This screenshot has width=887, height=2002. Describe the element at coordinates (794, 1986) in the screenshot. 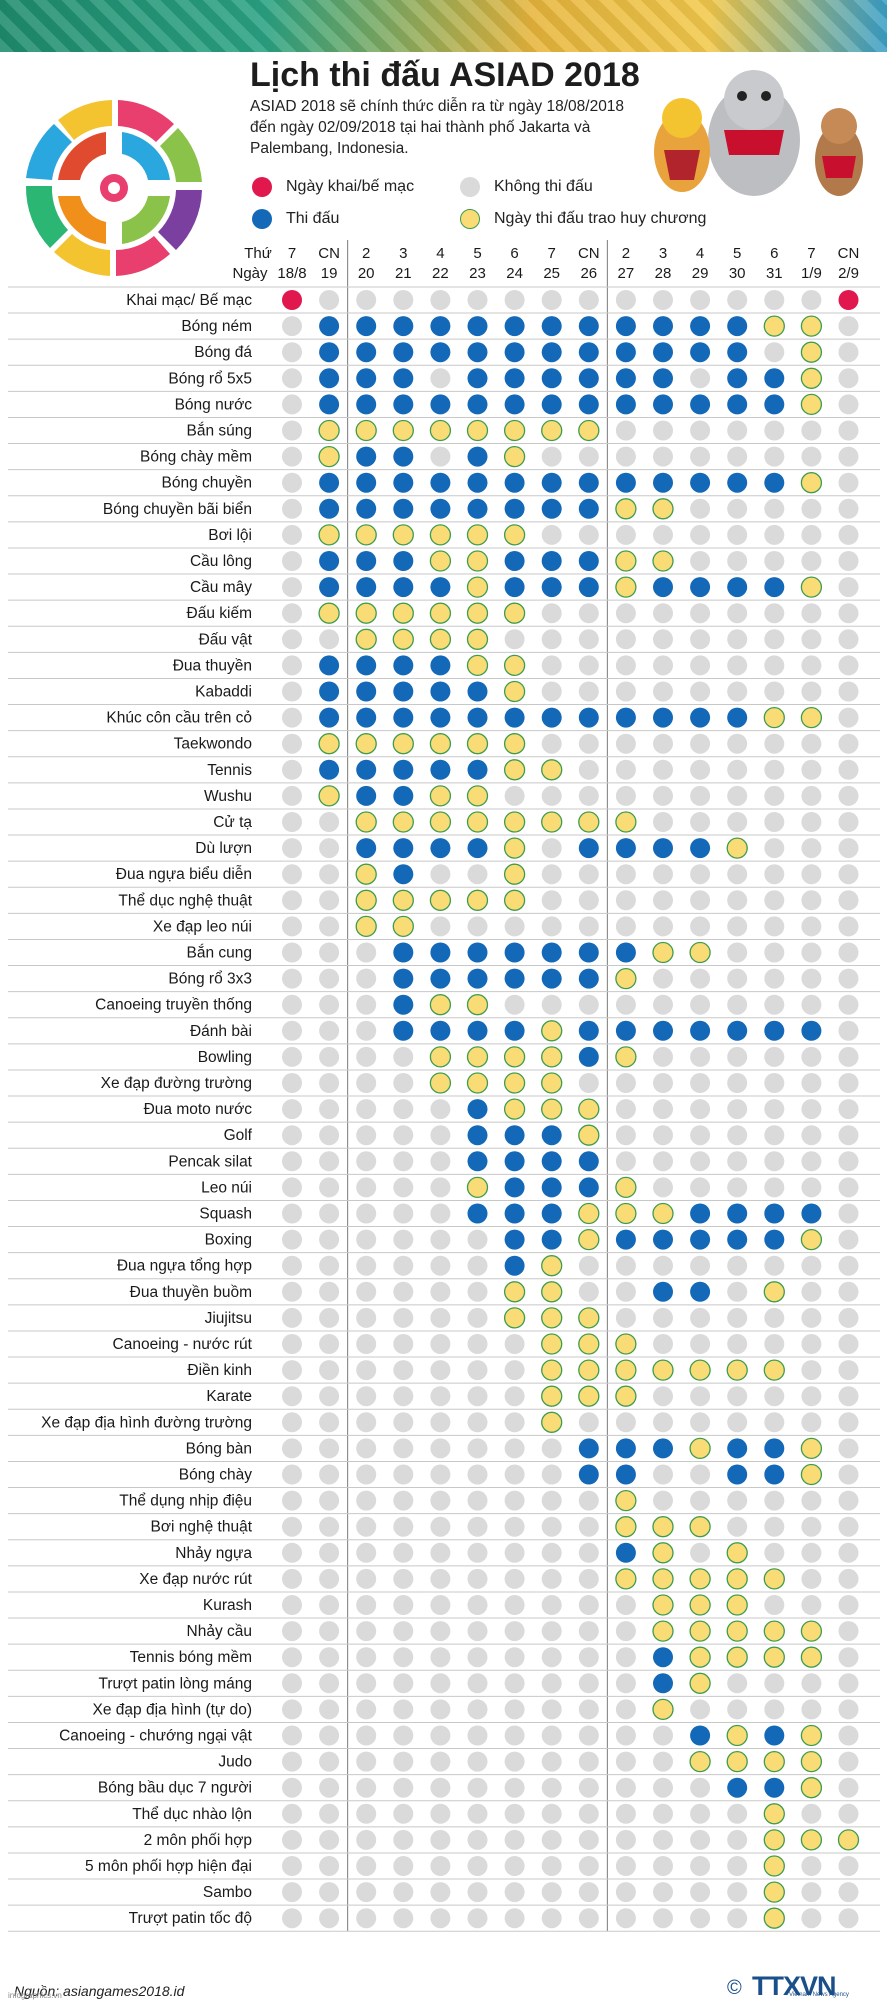

I see `agency-logo: TTXVN` at that location.